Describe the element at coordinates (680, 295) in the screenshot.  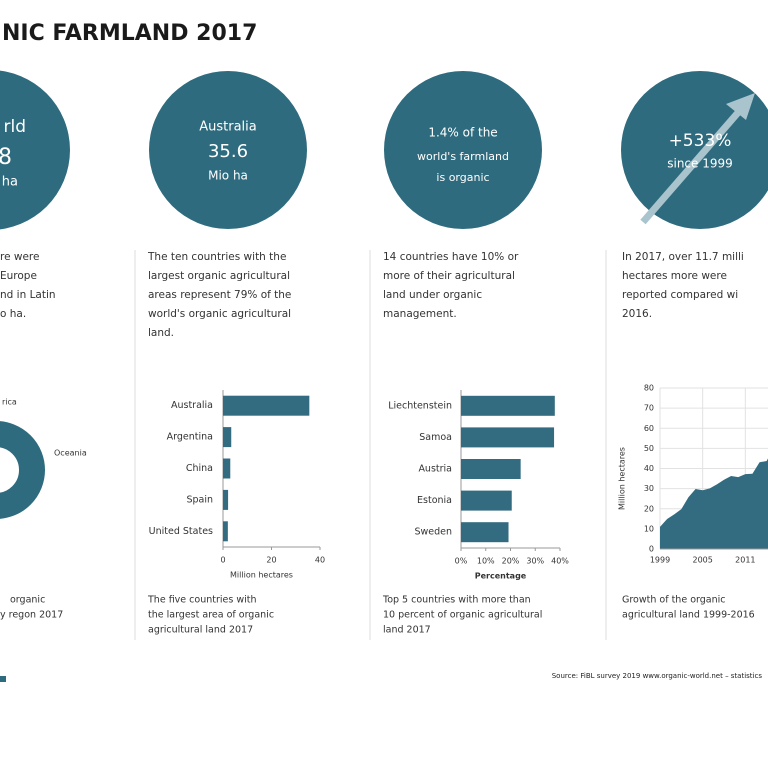
I see `panel-text: reported compared wi` at that location.